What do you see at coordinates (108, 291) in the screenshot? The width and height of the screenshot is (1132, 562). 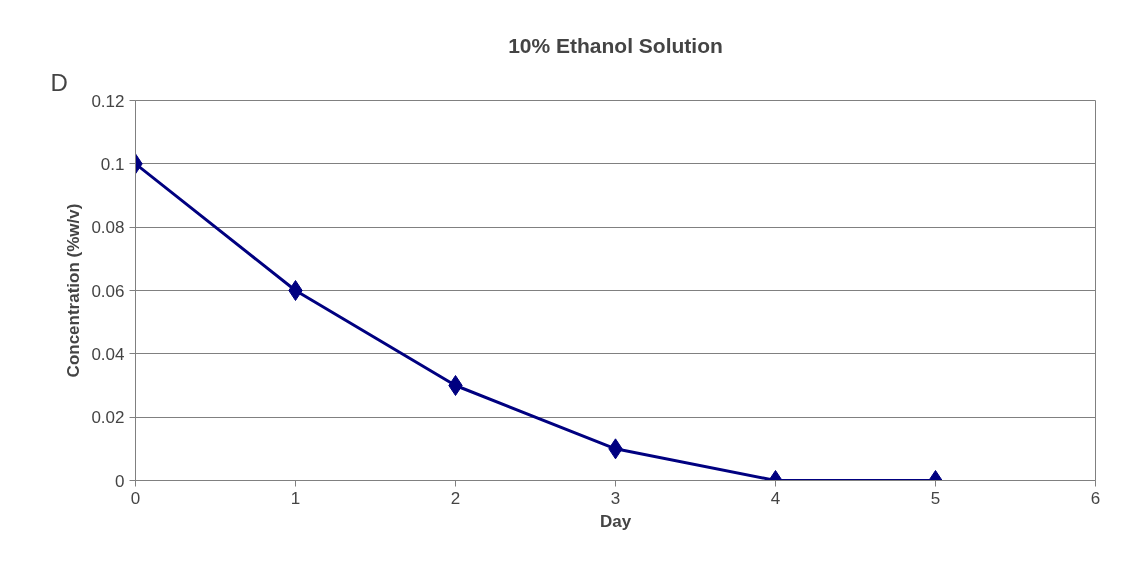 I see `y-tick-label: 0.06` at bounding box center [108, 291].